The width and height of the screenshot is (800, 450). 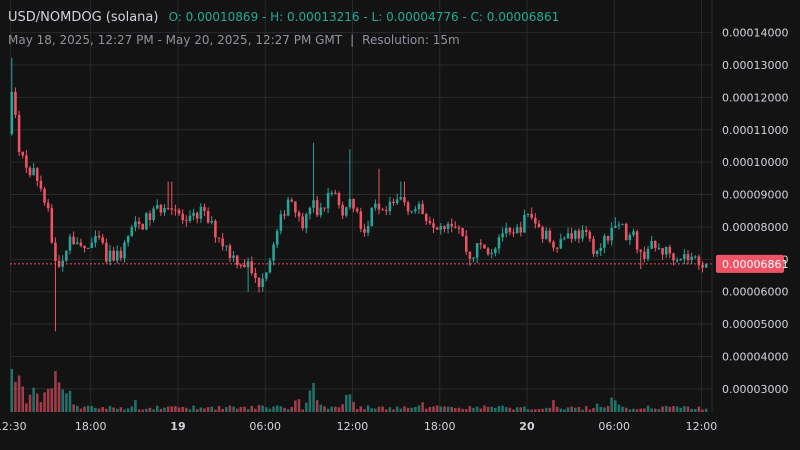 I want to click on x-tick-label: 12:00, so click(x=702, y=426).